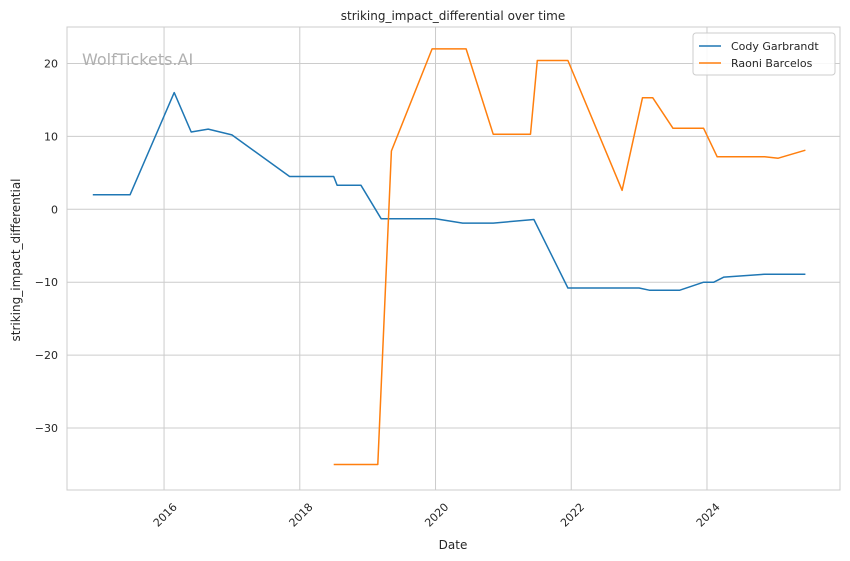 The width and height of the screenshot is (850, 561). Describe the element at coordinates (46, 355) in the screenshot. I see `y-tick-label: −20` at that location.